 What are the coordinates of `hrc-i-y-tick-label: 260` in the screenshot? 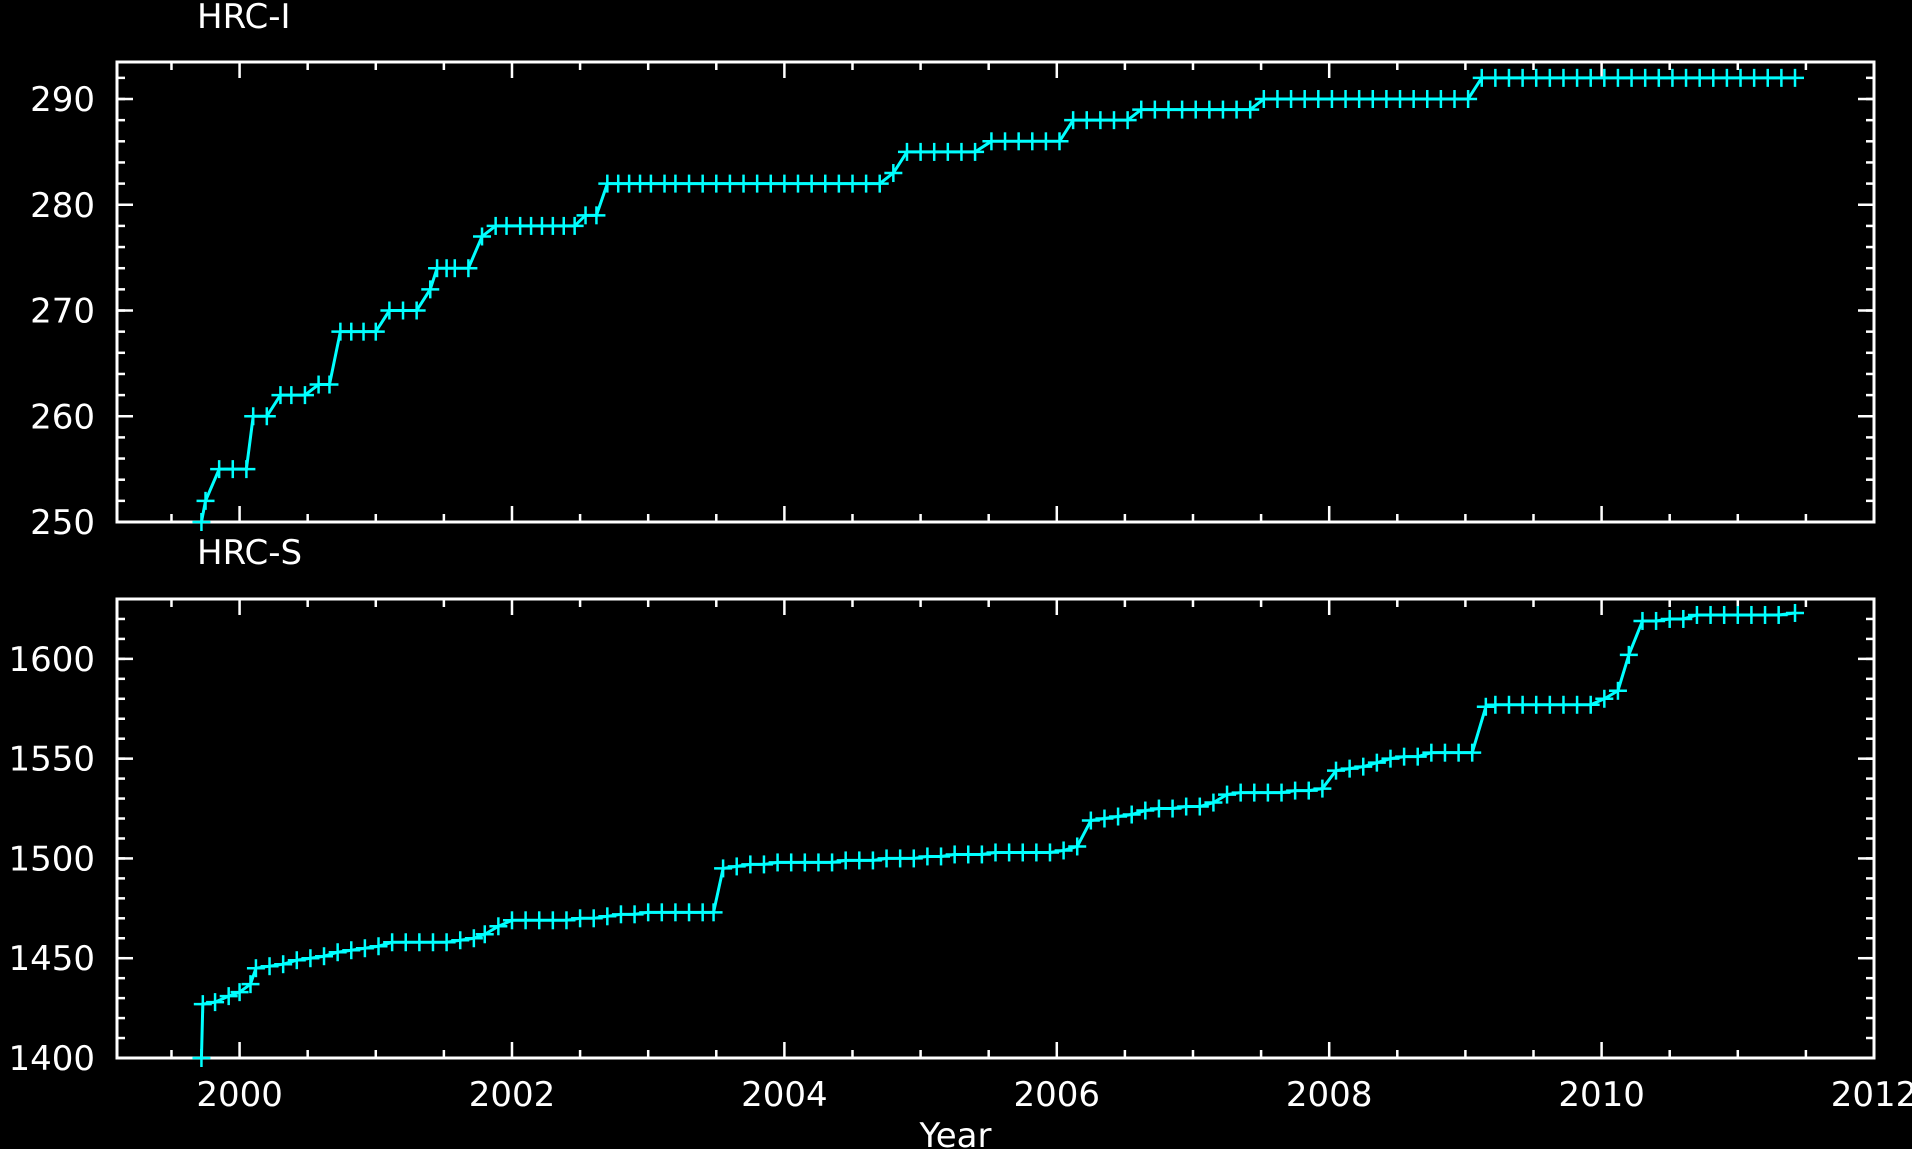 It's located at (62, 417).